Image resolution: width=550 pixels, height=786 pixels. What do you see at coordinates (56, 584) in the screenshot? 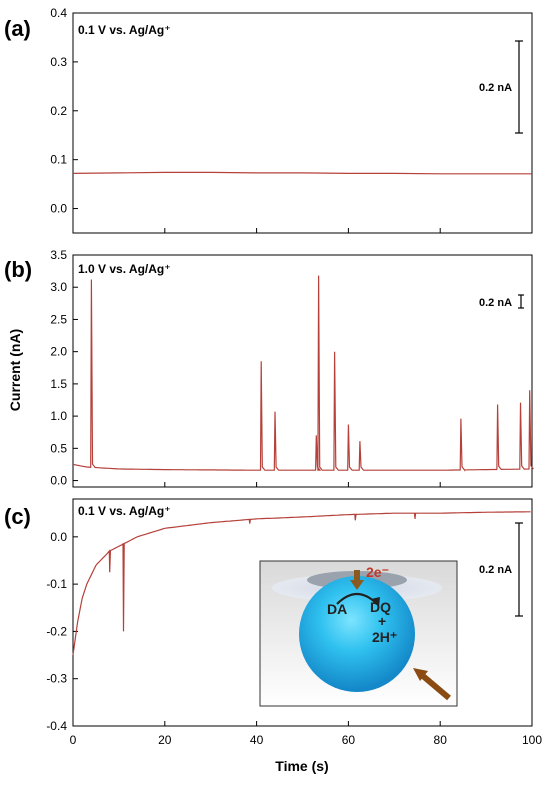
I see `y-tick-label-c: -0.1` at bounding box center [56, 584].